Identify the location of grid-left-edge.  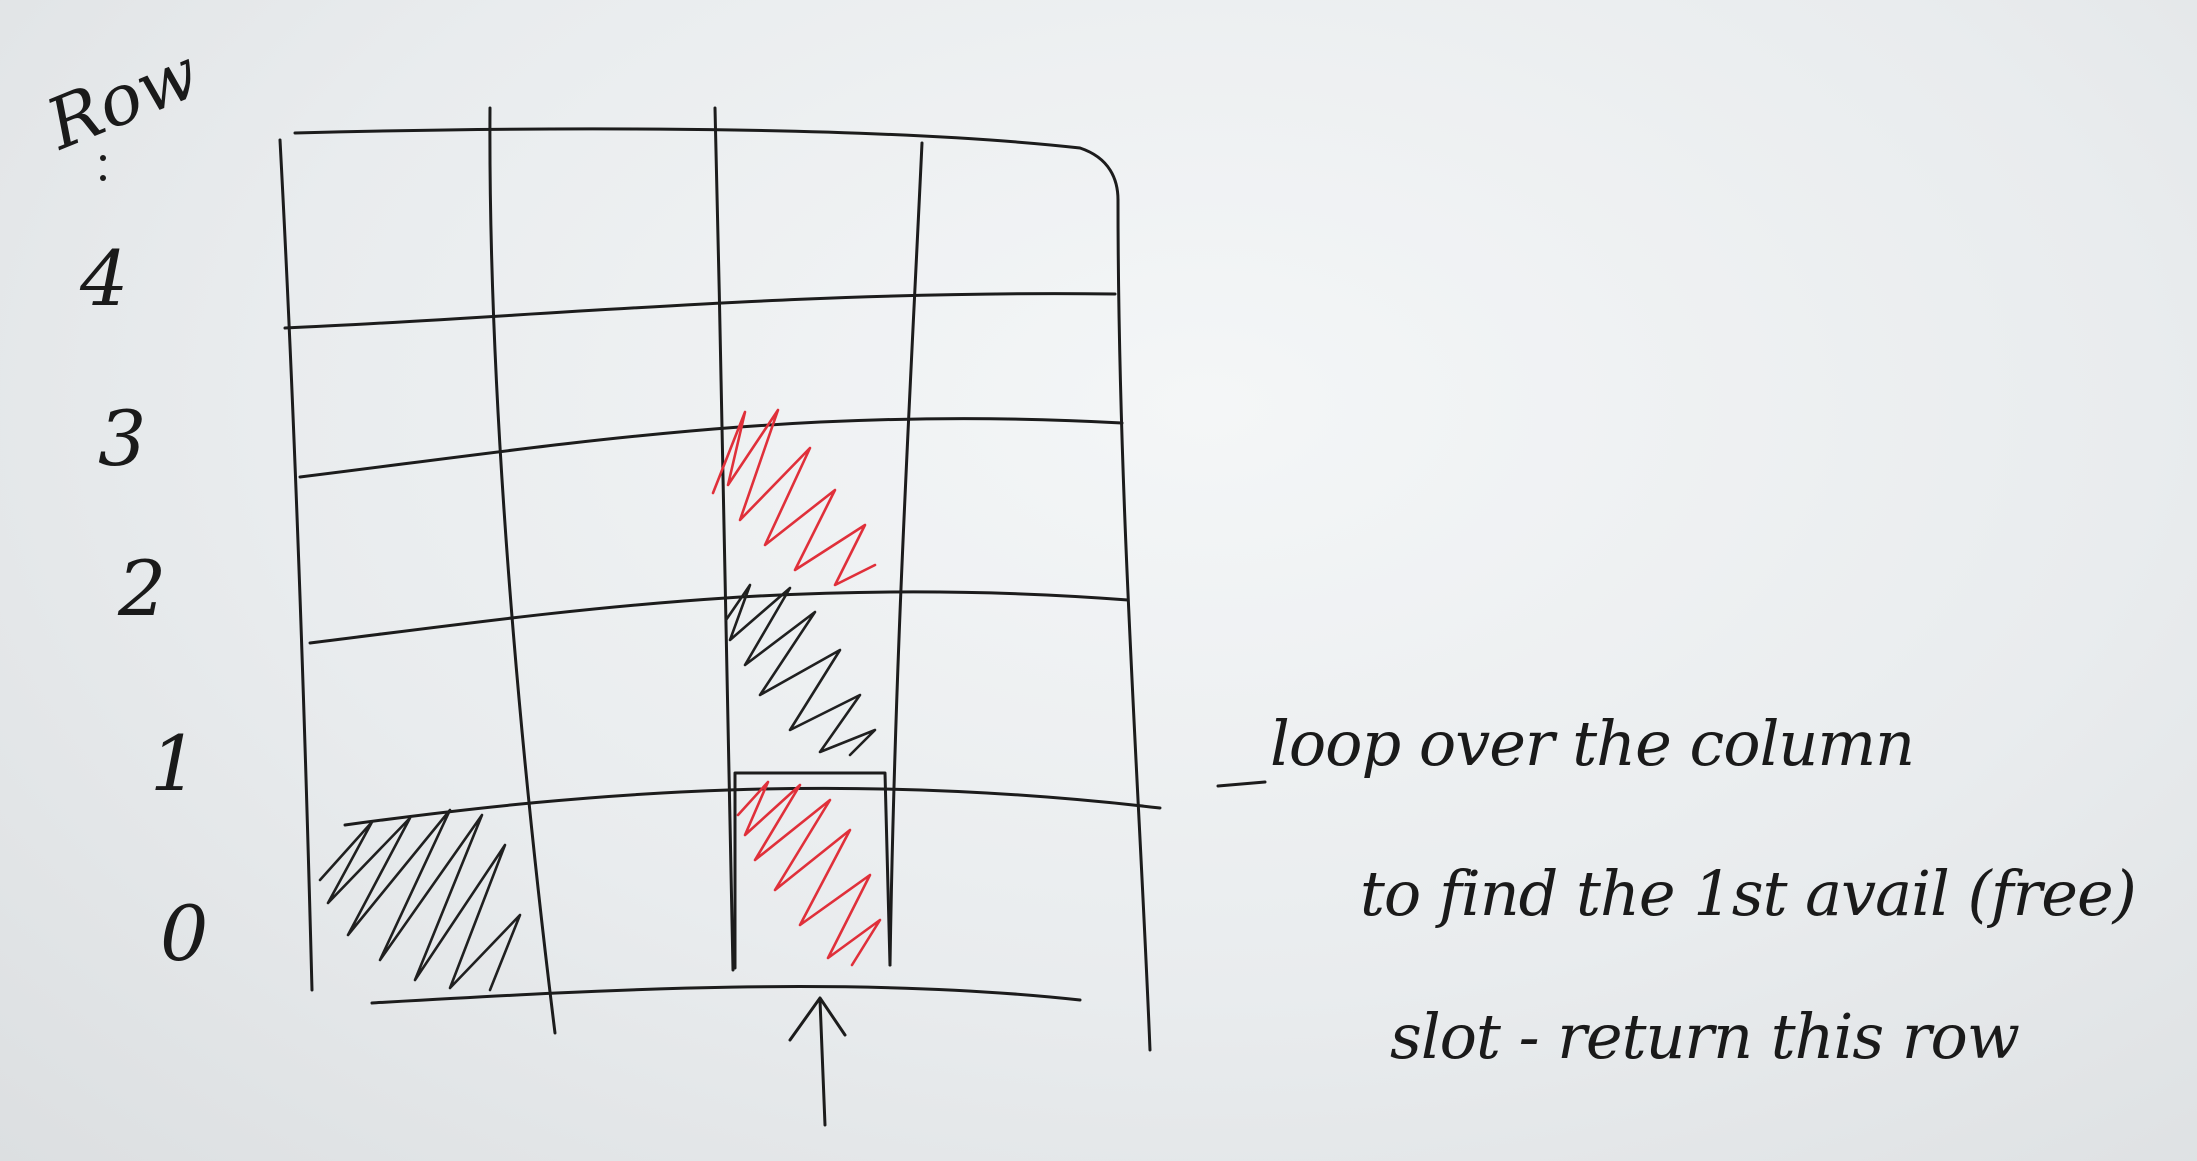
(296, 565).